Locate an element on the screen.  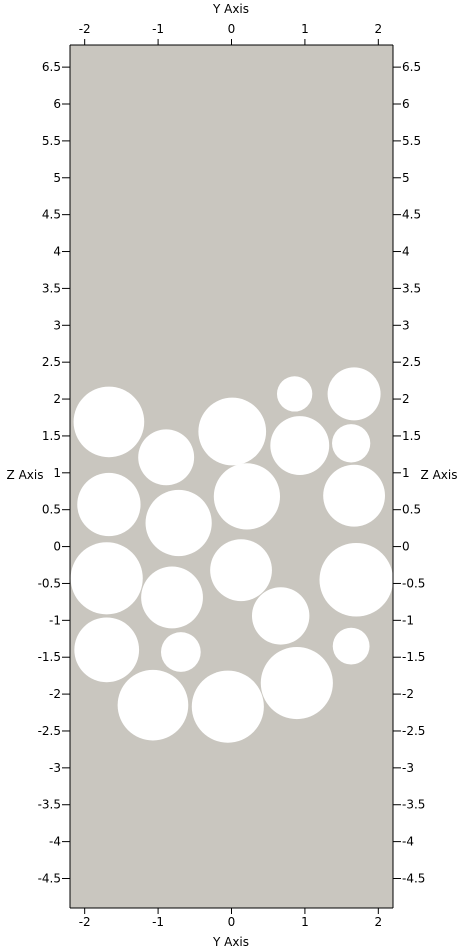
y-tick-label-right: 1.5 is located at coordinates (411, 436).